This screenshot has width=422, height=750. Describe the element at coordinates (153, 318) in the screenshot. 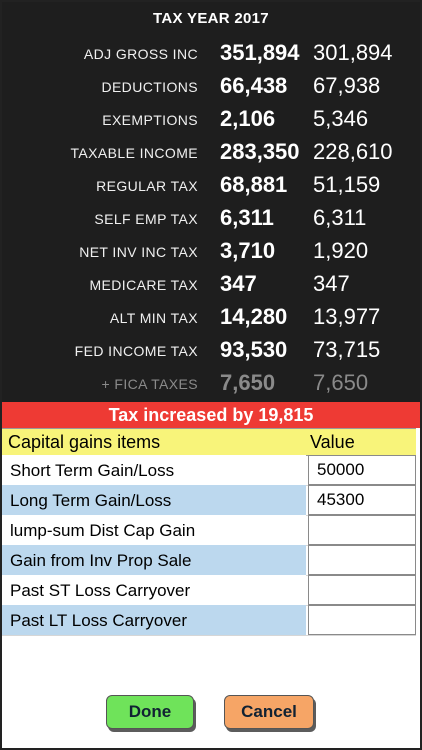

I see `summary-label: ALT MIN TAX` at that location.